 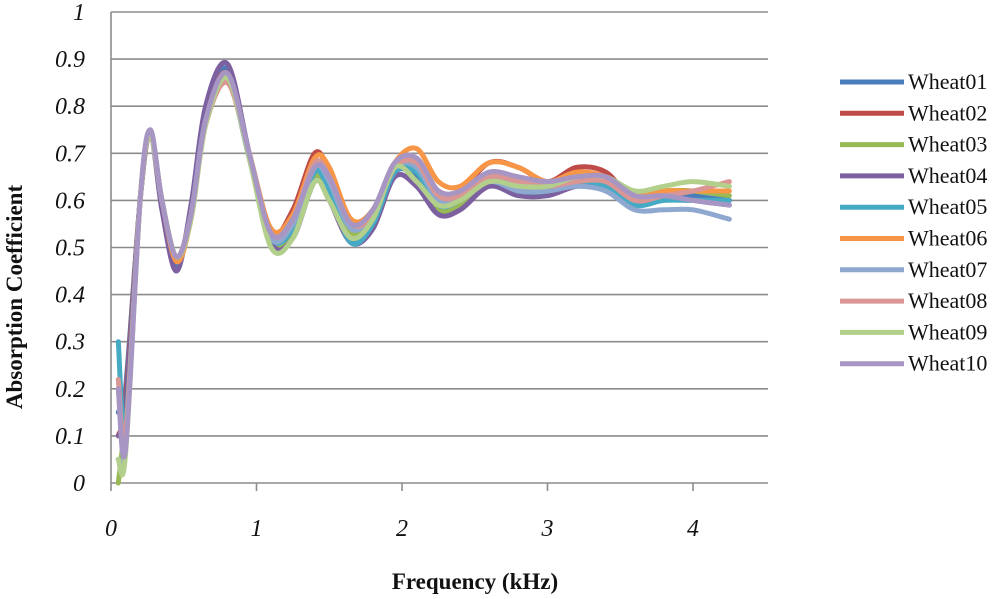 I want to click on y-tick-label: 0.9, so click(x=70, y=60).